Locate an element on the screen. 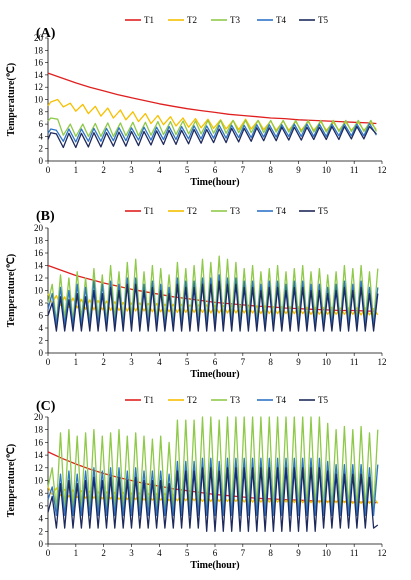 Image resolution: width=411 pixels, height=580 pixels. series-line-T4 is located at coordinates (213, 487).